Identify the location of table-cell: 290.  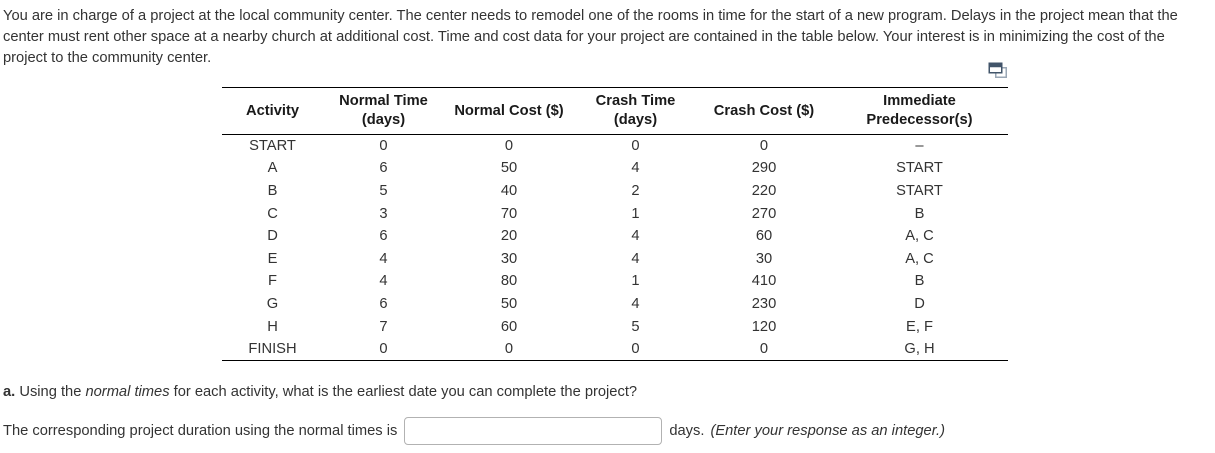
(764, 168).